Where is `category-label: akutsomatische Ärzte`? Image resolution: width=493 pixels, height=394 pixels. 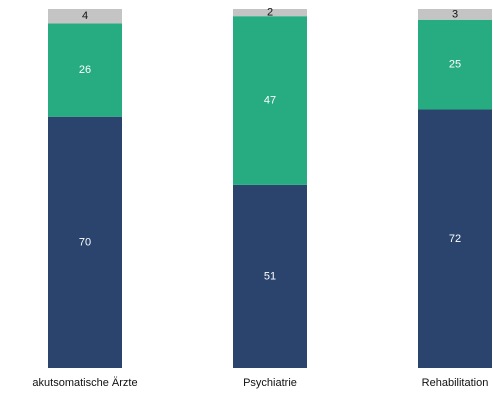 category-label: akutsomatische Ärzte is located at coordinates (84, 383).